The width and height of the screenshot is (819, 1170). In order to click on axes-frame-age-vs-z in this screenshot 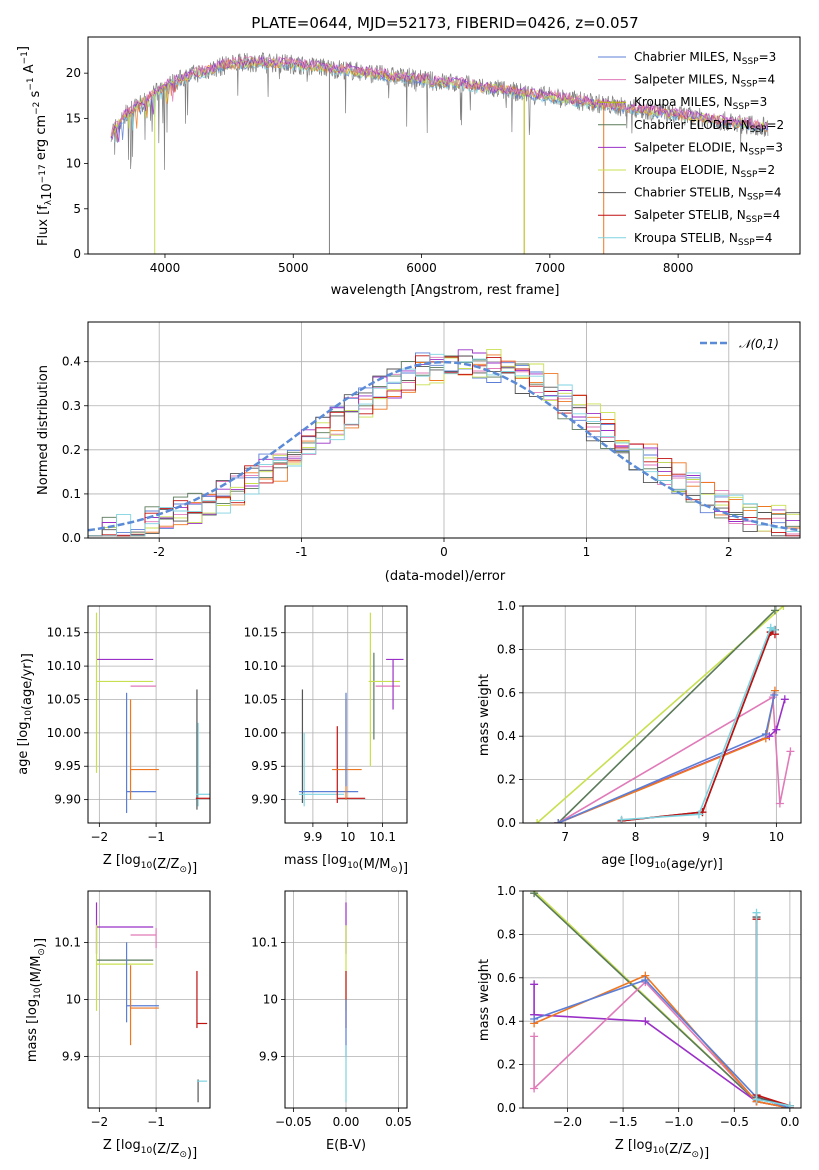, I will do `click(149, 714)`.